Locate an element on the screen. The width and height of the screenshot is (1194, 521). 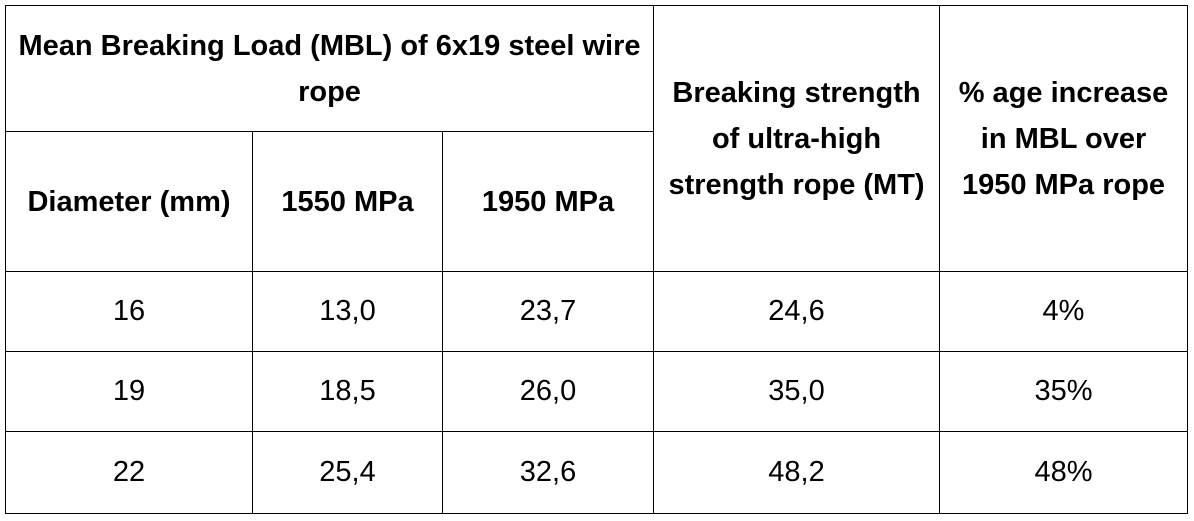
cell-1550-mpa: 25,4 is located at coordinates (347, 472).